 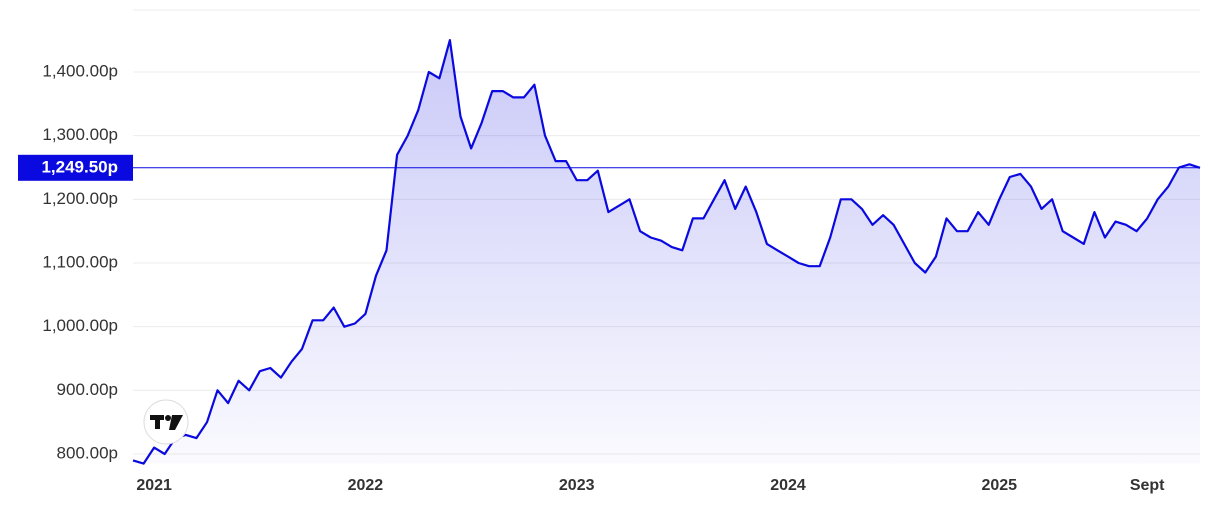 What do you see at coordinates (154, 485) in the screenshot?
I see `x-tick-label: 2021` at bounding box center [154, 485].